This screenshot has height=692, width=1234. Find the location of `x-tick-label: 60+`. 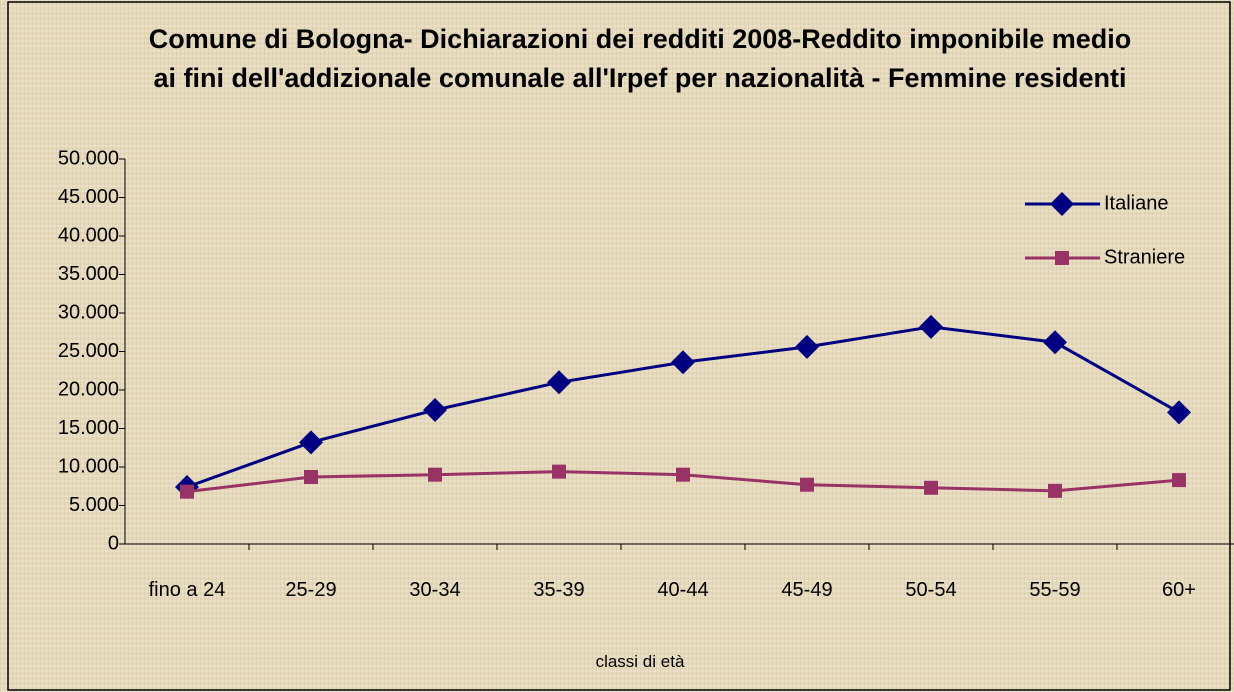

x-tick-label: 60+ is located at coordinates (1179, 590).